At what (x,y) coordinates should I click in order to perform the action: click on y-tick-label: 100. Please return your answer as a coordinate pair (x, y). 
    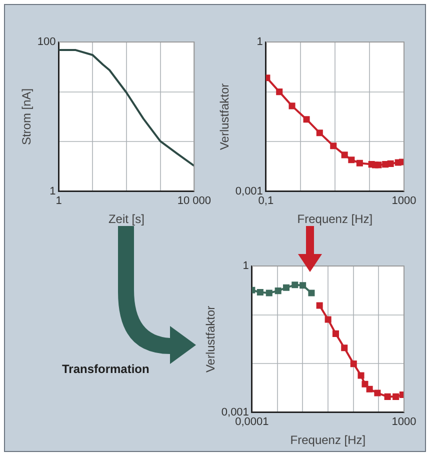
    Looking at the image, I should click on (46, 42).